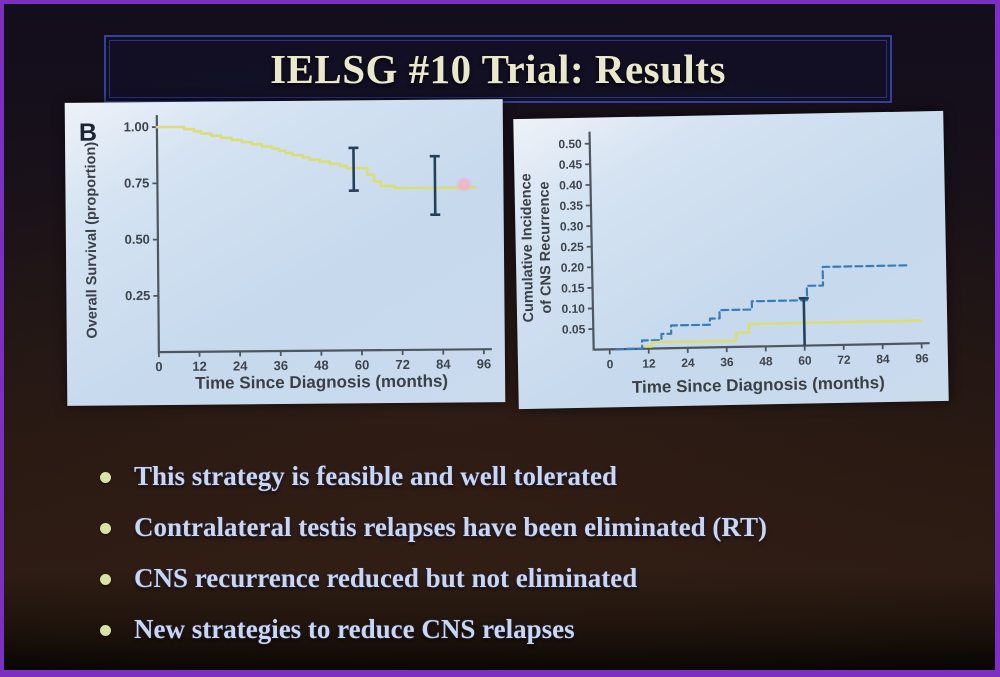  I want to click on svg-text: B, so click(88, 133).